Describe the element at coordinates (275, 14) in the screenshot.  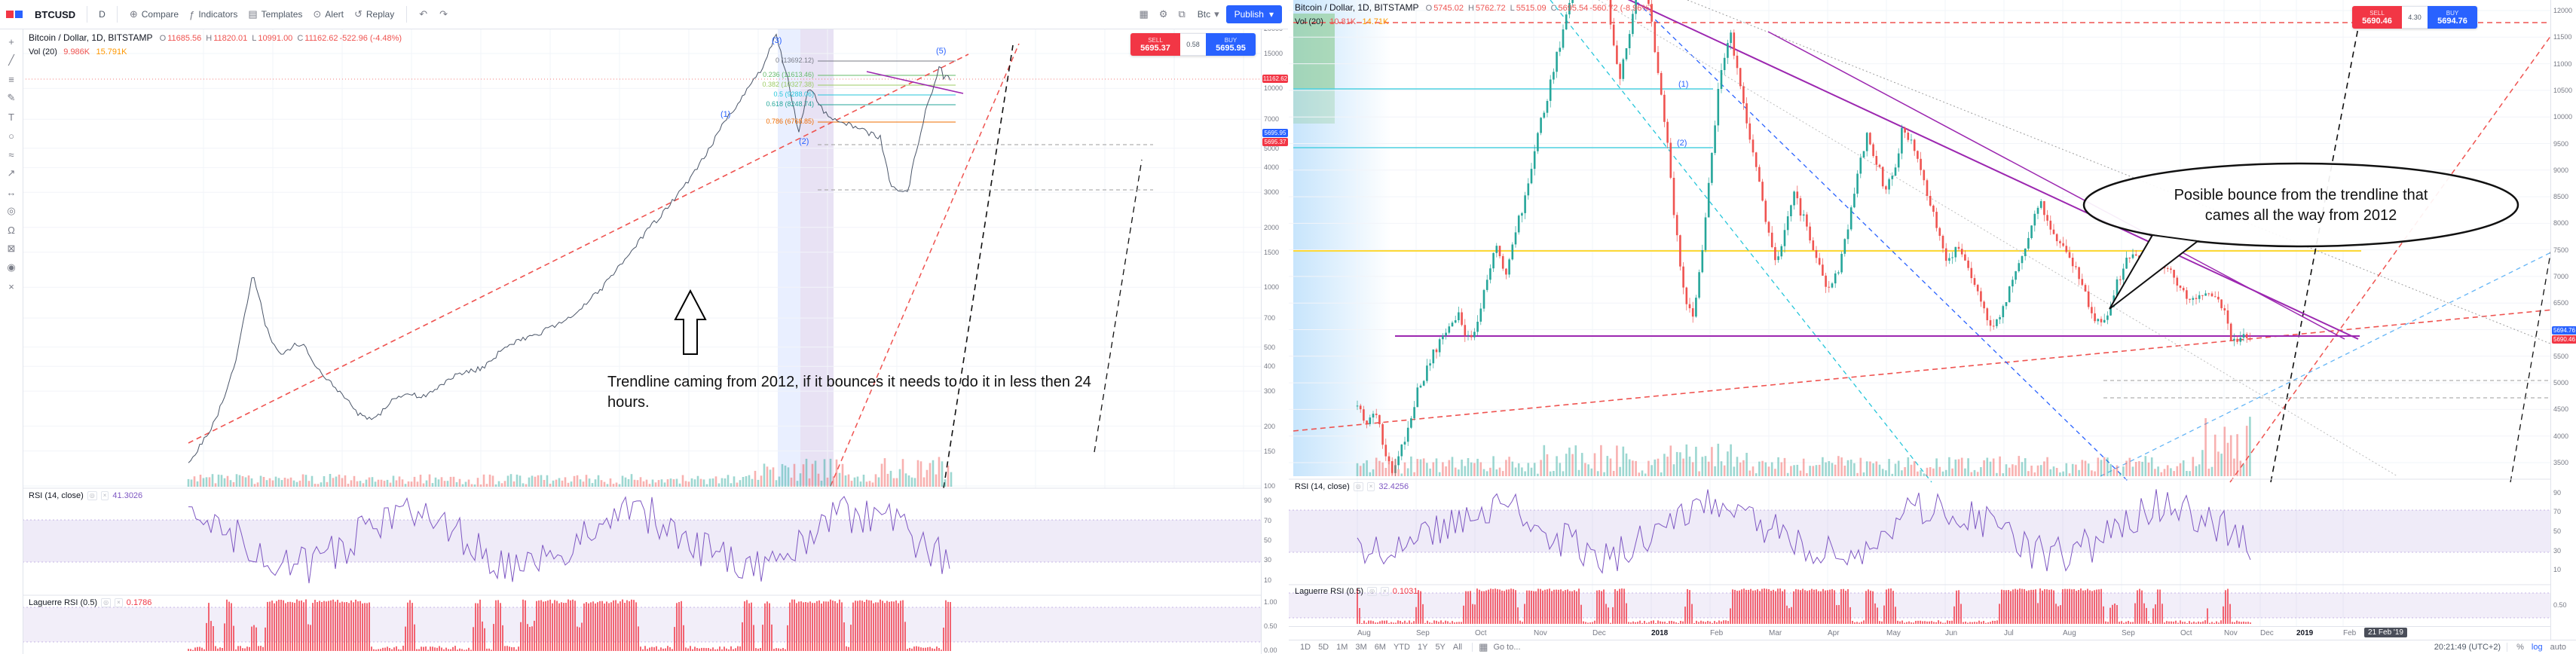
I see `templates-button: ▤ Templates` at that location.